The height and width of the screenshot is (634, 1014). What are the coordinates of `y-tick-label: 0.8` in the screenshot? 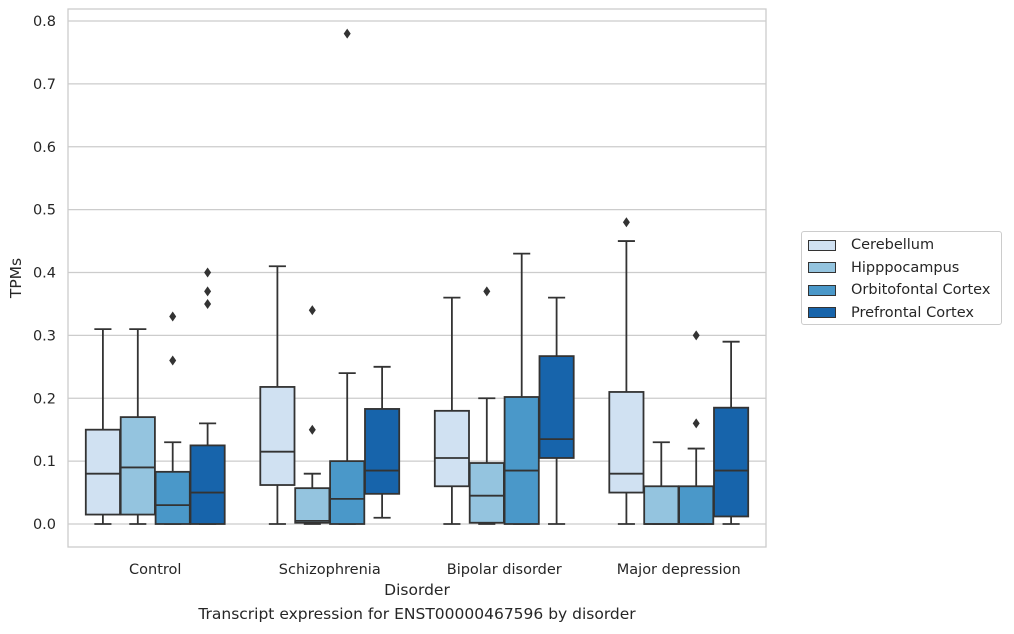 It's located at (44, 22).